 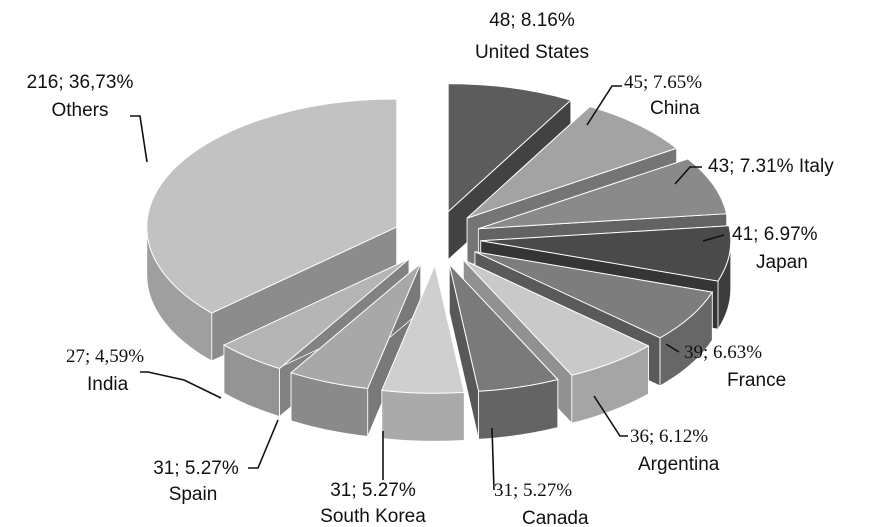 I want to click on pie-slice-south-korea, so click(x=423, y=352).